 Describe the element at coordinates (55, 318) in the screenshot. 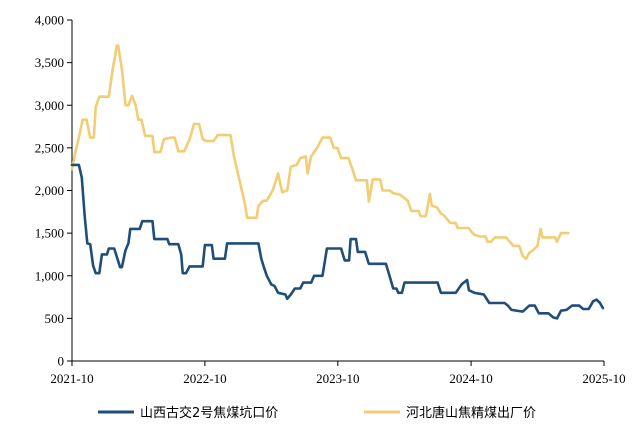

I see `y-tick-label: 500` at that location.